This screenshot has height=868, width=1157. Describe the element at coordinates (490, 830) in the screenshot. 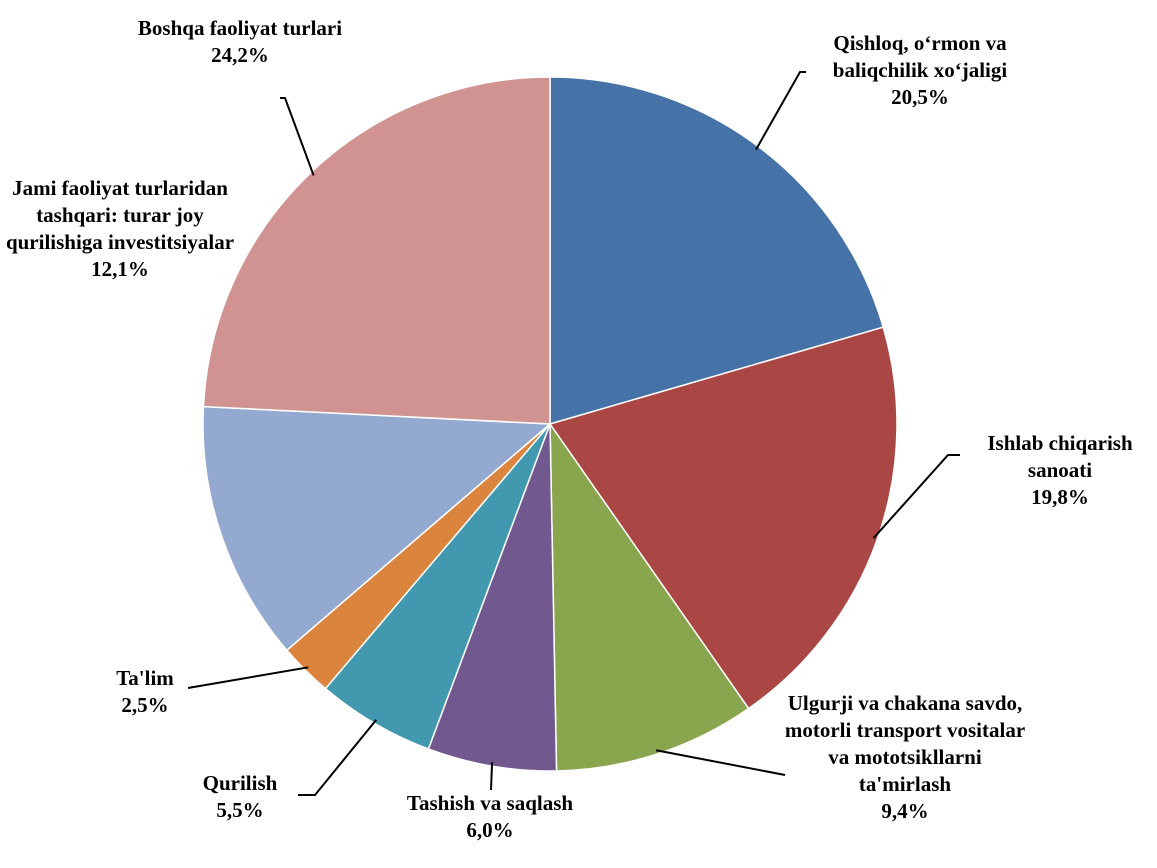

I see `value-label: 6,0%` at that location.